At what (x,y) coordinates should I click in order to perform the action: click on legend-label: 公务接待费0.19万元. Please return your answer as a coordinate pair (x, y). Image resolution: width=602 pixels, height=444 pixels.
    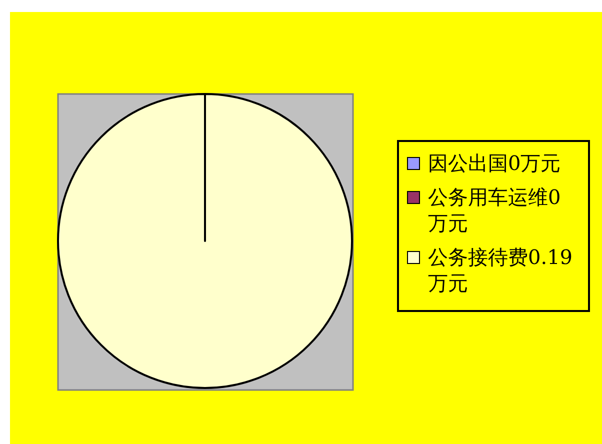
    Looking at the image, I should click on (501, 270).